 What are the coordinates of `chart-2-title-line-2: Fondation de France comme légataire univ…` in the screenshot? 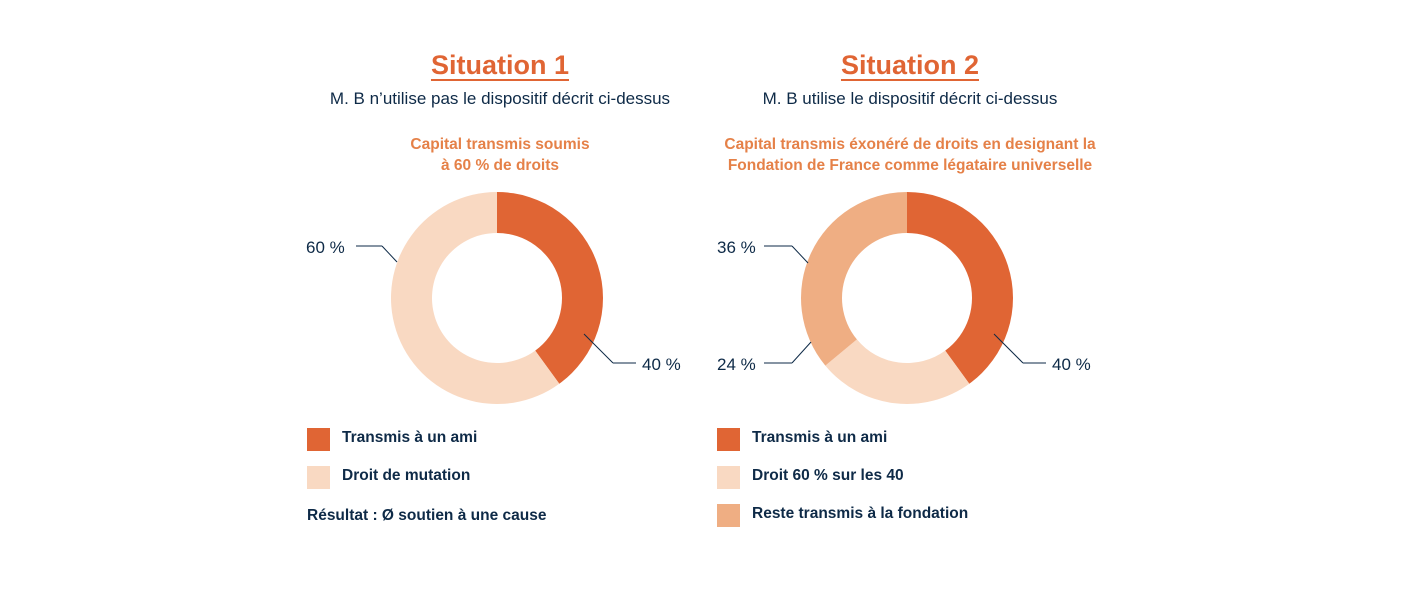 It's located at (910, 165).